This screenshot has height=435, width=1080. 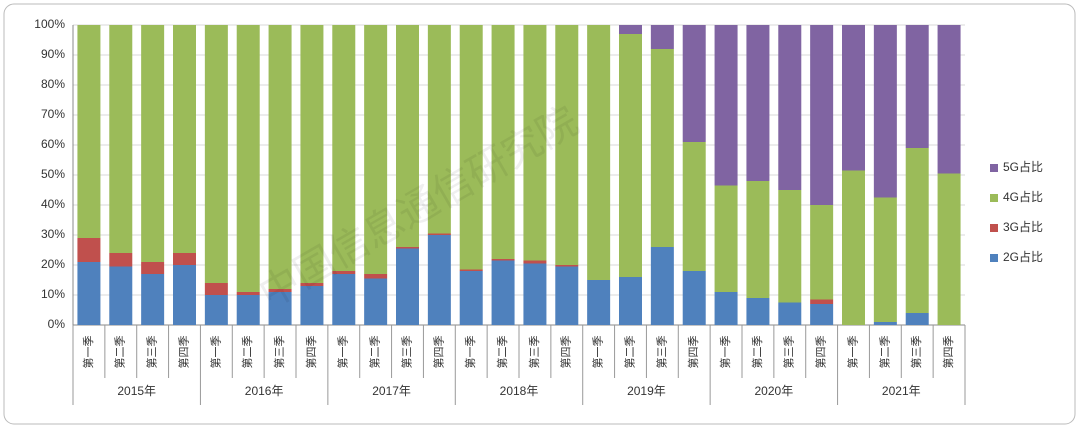 I want to click on group-label: 2017年, so click(x=391, y=391).